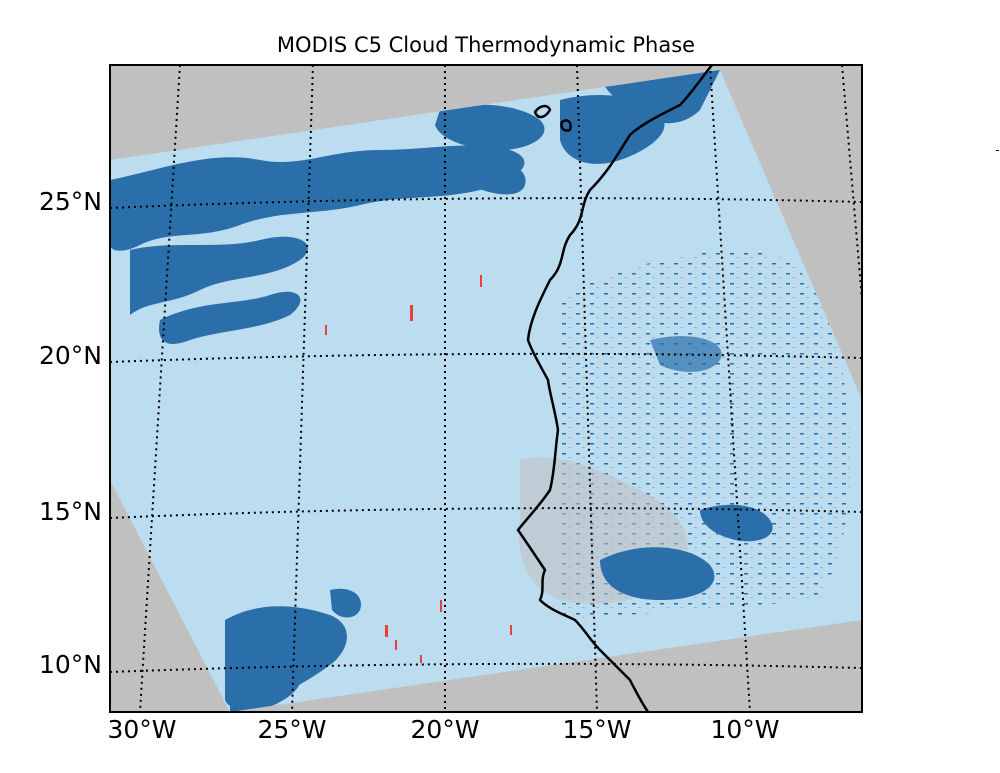 The image size is (1000, 773). Describe the element at coordinates (292, 729) in the screenshot. I see `lon-label-25w: 25°W` at that location.